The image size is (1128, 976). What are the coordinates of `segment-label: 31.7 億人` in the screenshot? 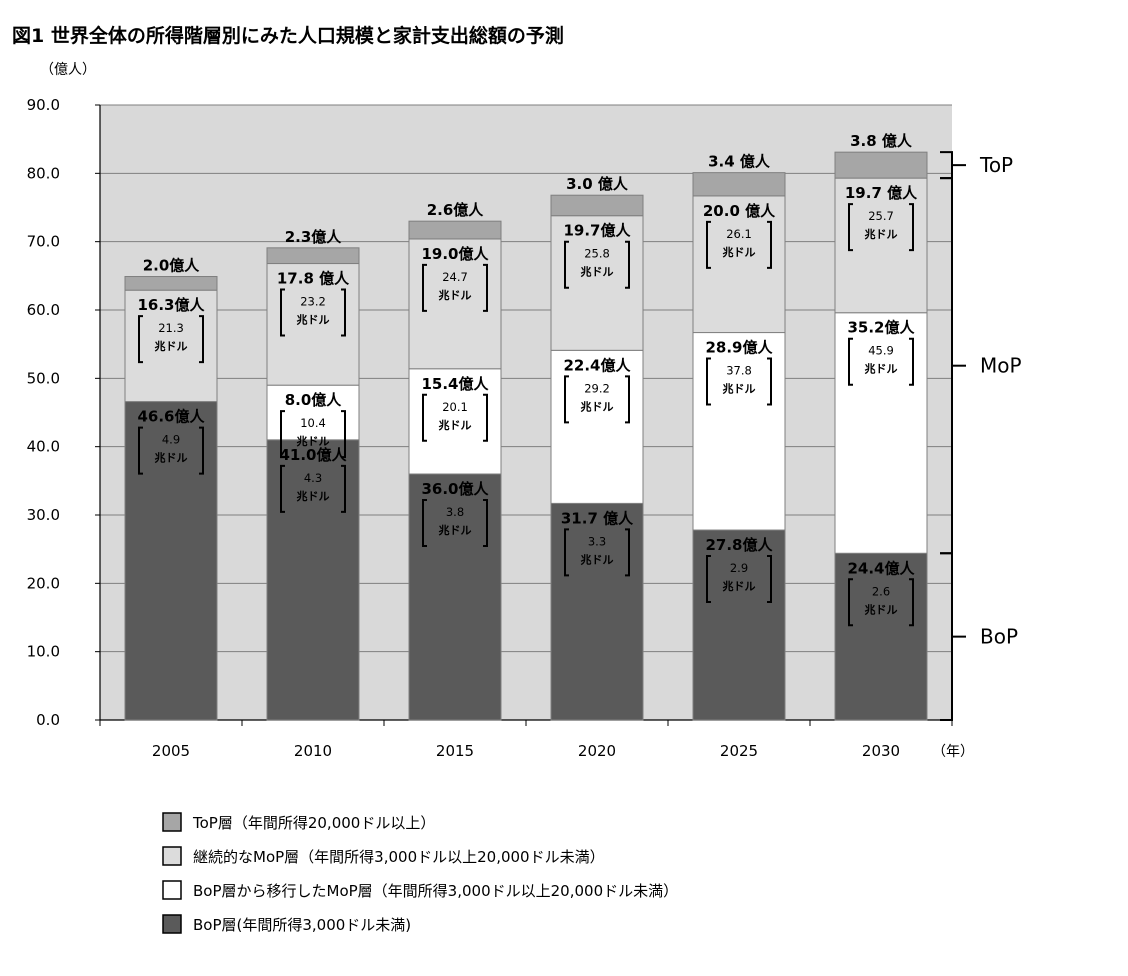 It's located at (597, 518).